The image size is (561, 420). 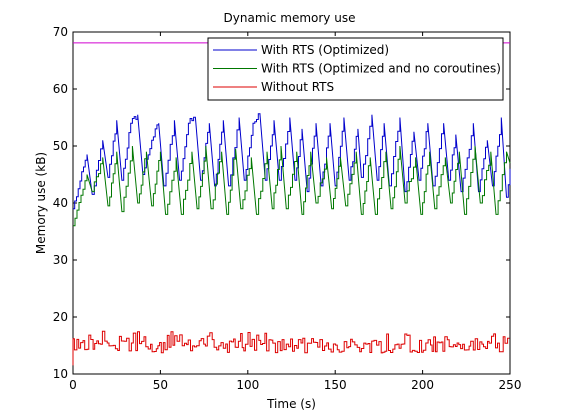 I want to click on x-tick-label: 150, so click(x=335, y=385).